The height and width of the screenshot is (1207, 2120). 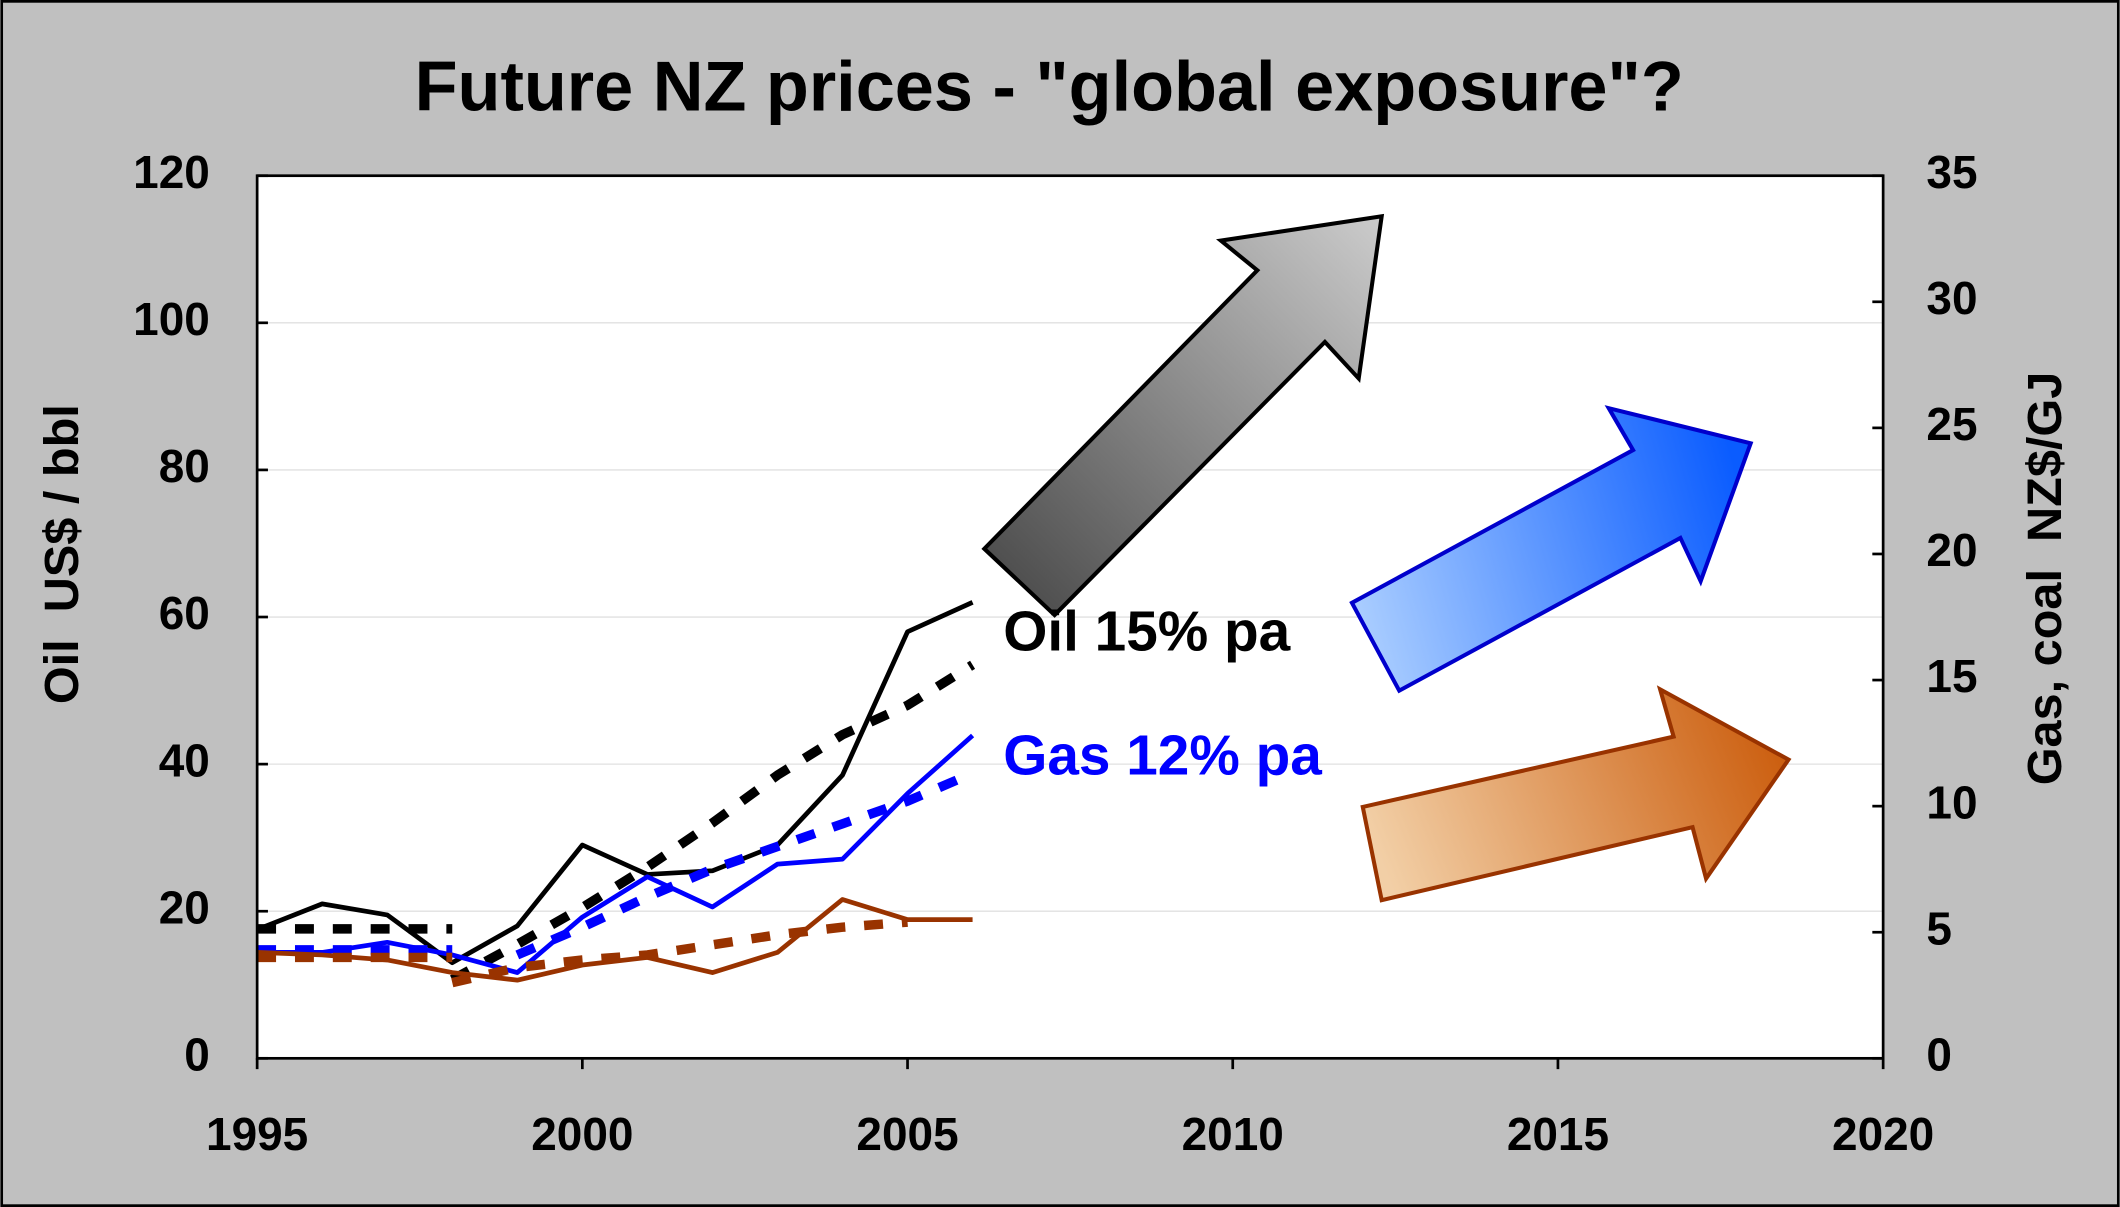 I want to click on y2-tick-label: 25, so click(x=1951, y=424).